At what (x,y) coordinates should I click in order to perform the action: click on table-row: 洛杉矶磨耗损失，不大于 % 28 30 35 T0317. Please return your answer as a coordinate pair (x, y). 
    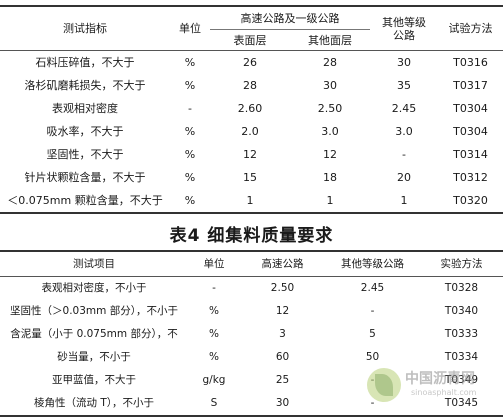
    Looking at the image, I should click on (251, 85).